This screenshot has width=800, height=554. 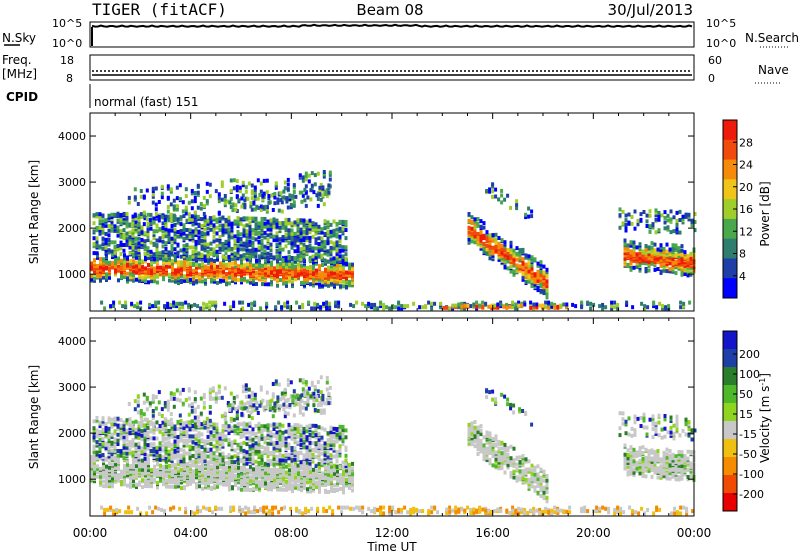 I want to click on colorbar-swatch, so click(x=730, y=229).